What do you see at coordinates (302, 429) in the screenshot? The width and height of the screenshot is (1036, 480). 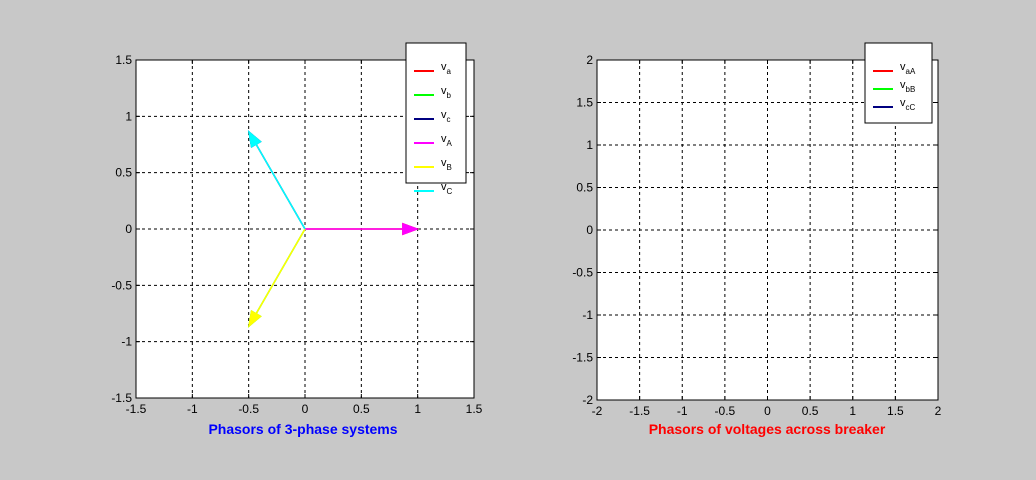 I see `plot-title: Phasors of 3-phase systems` at bounding box center [302, 429].